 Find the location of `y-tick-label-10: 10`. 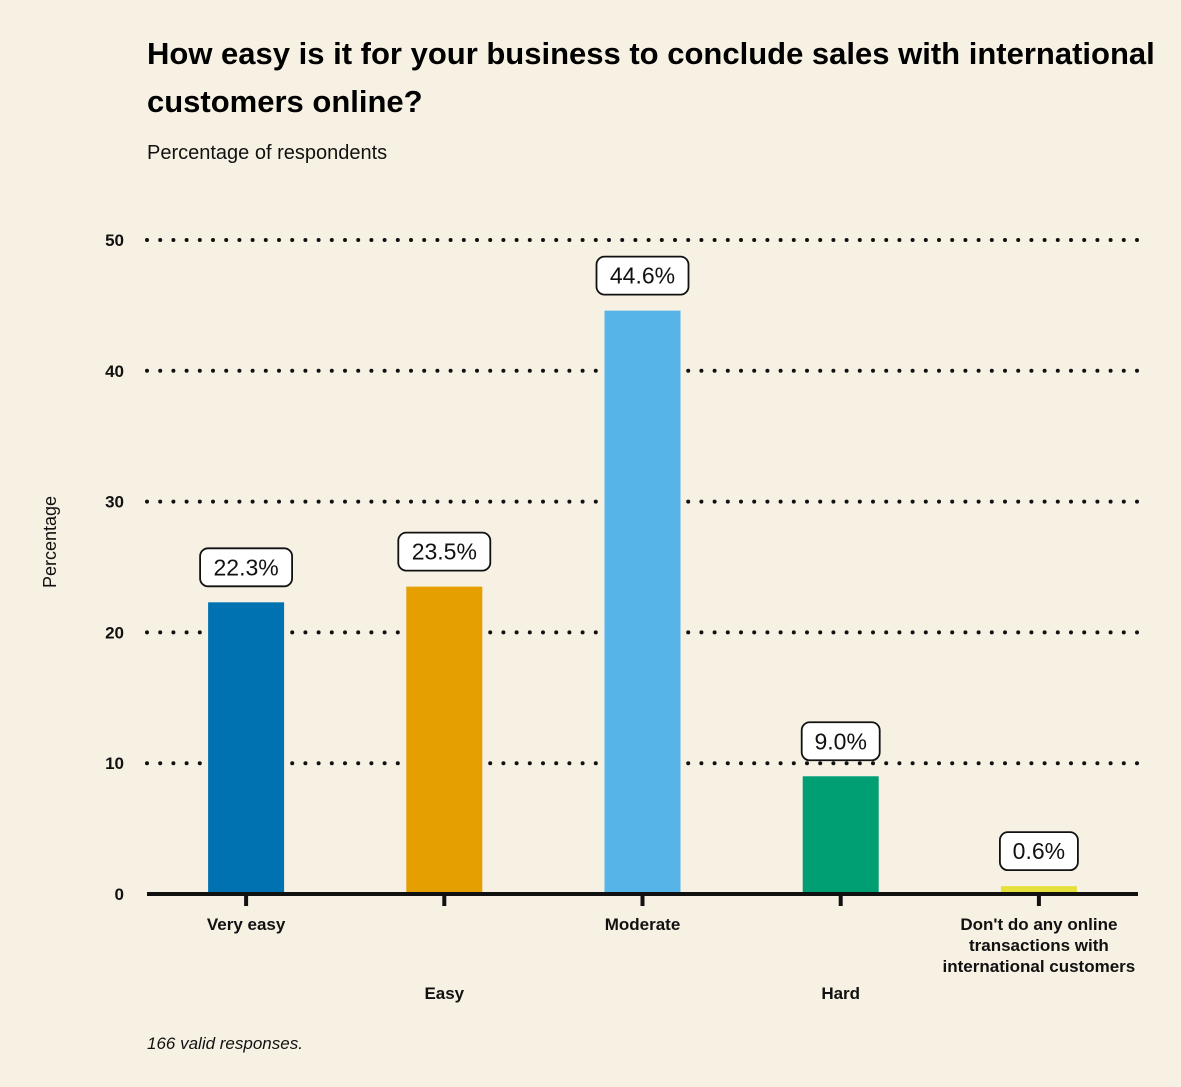

y-tick-label-10: 10 is located at coordinates (114, 763).